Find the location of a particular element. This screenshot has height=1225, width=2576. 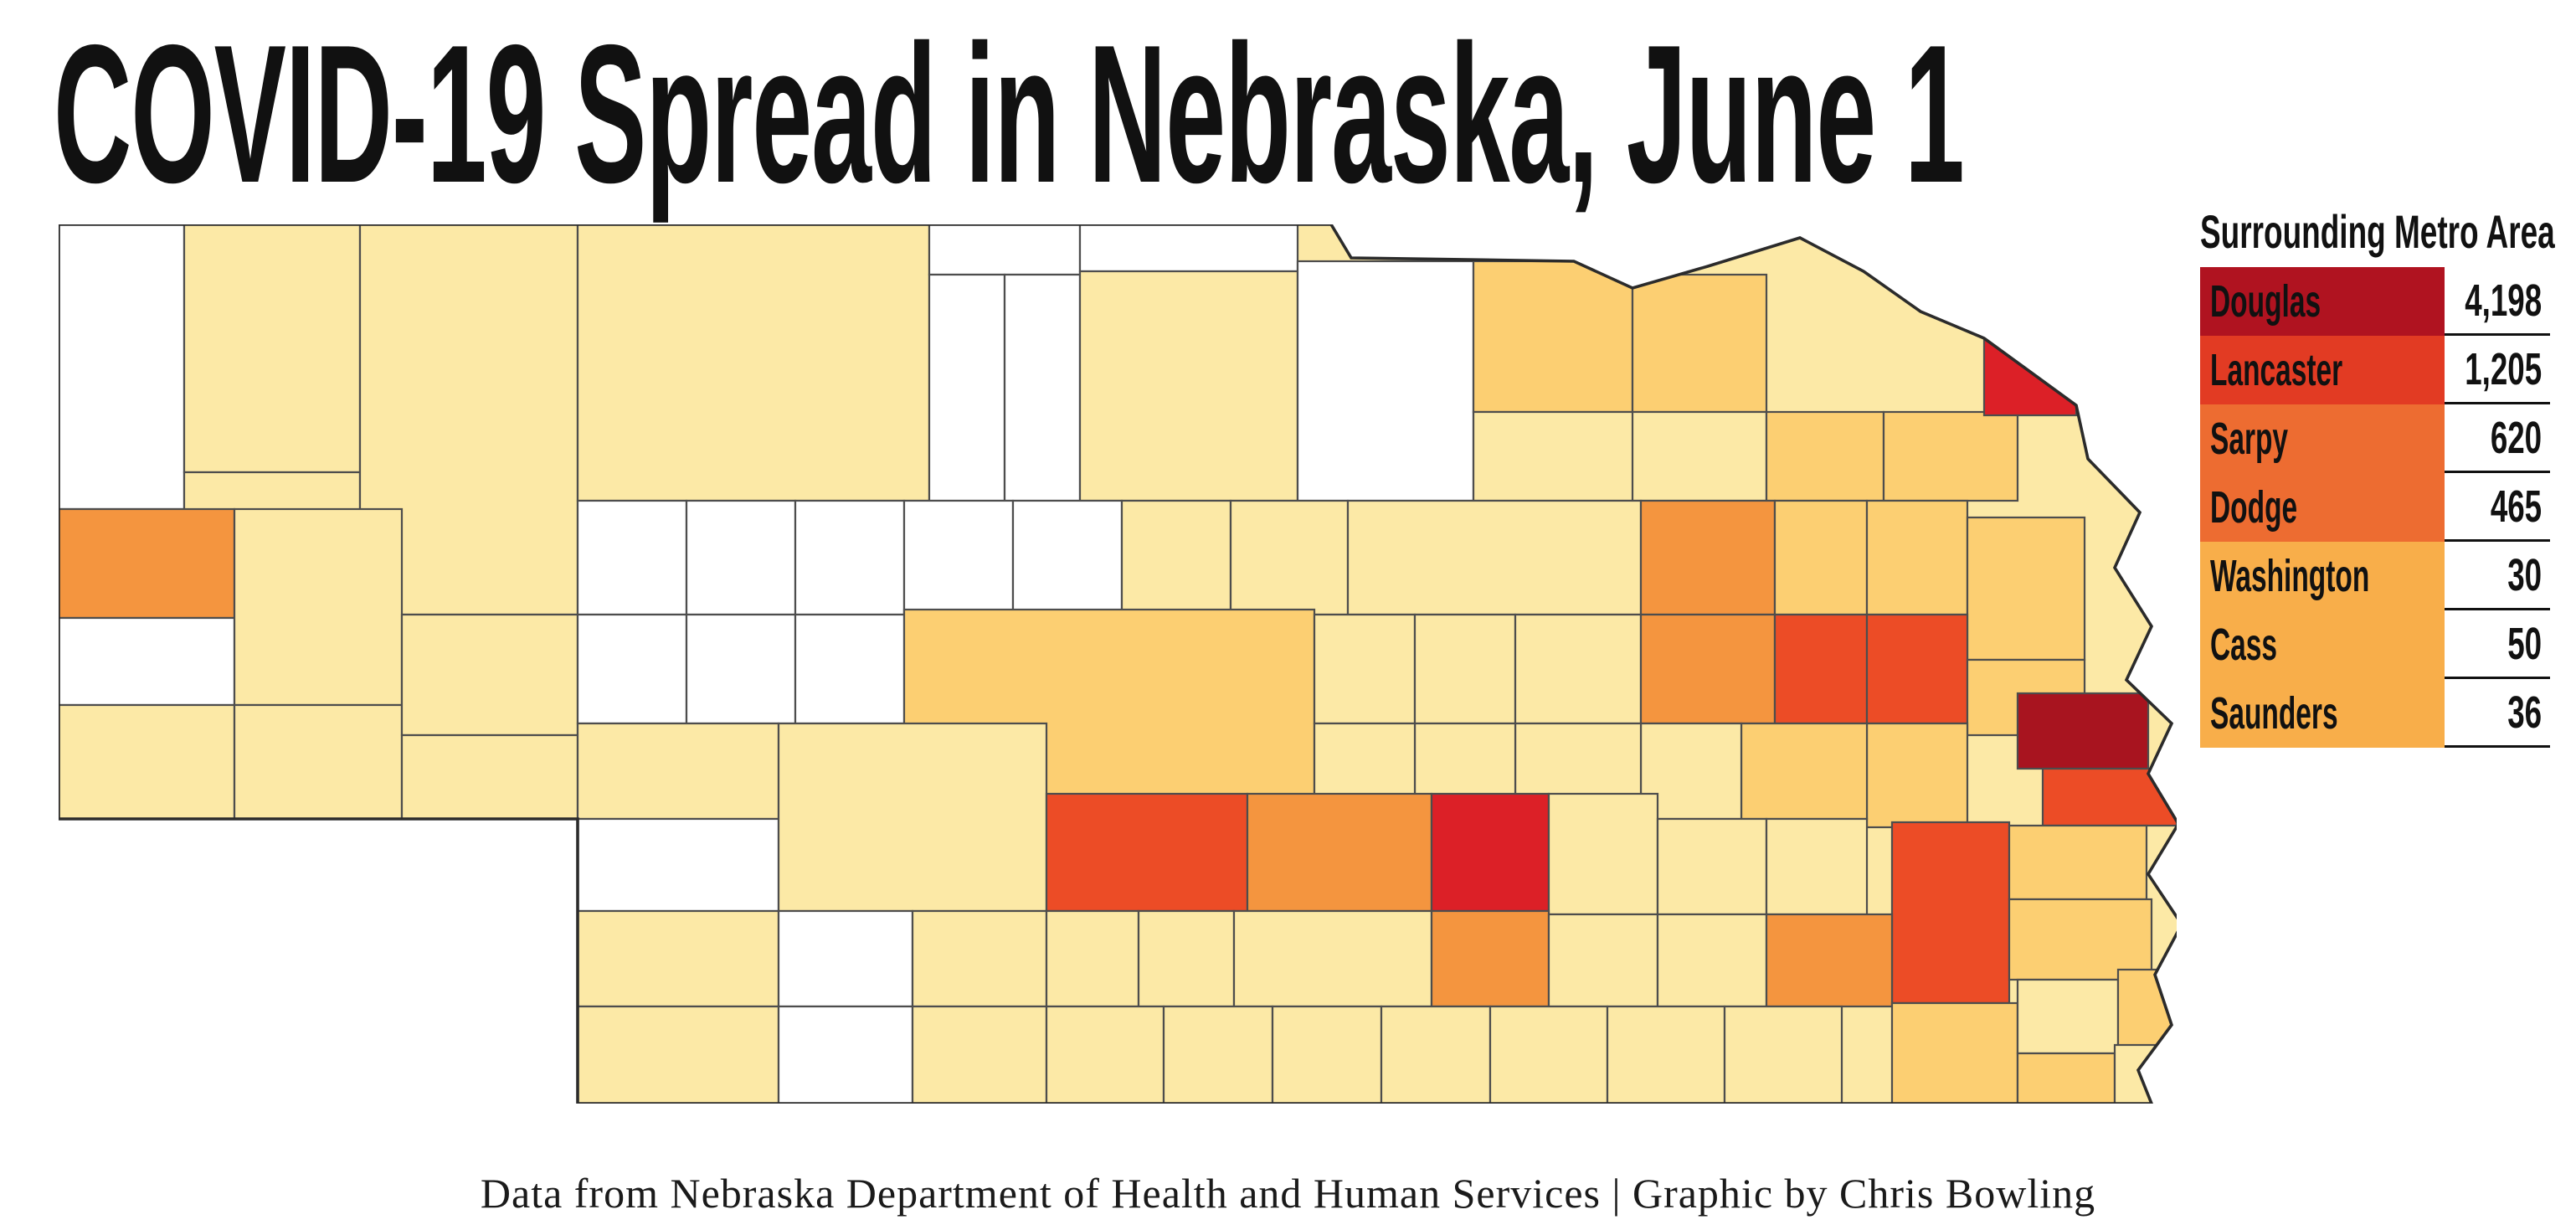

county-platte is located at coordinates (1708, 669).